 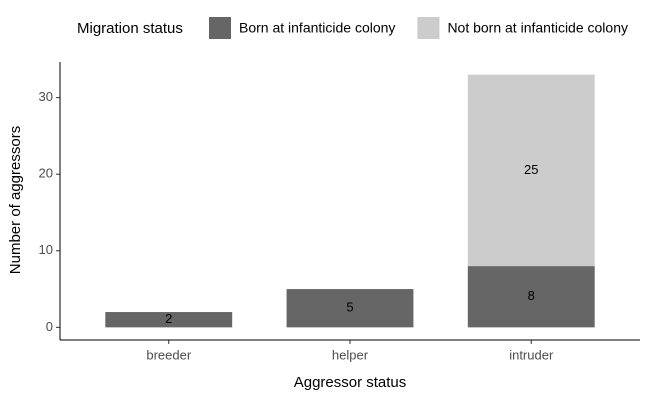 I want to click on y-axis-label: Number of aggressors, so click(x=15, y=200).